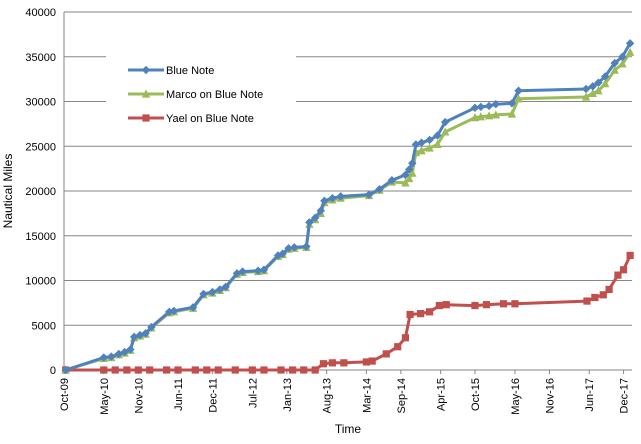 This screenshot has height=444, width=641. I want to click on y-tick-label: 40000, so click(40, 13).